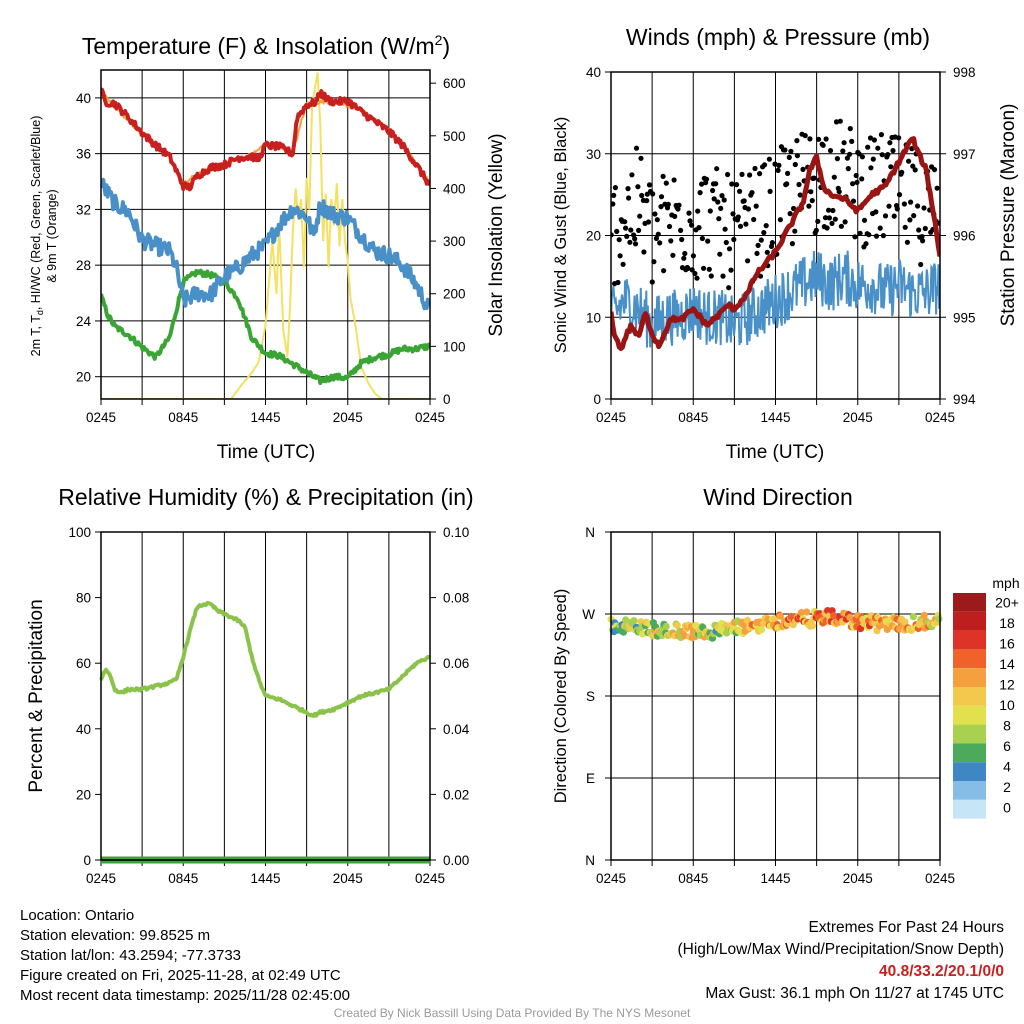 Image resolution: width=1024 pixels, height=1024 pixels. What do you see at coordinates (906, 927) in the screenshot?
I see `extremes-title: Extremes For Past 24 Hours` at bounding box center [906, 927].